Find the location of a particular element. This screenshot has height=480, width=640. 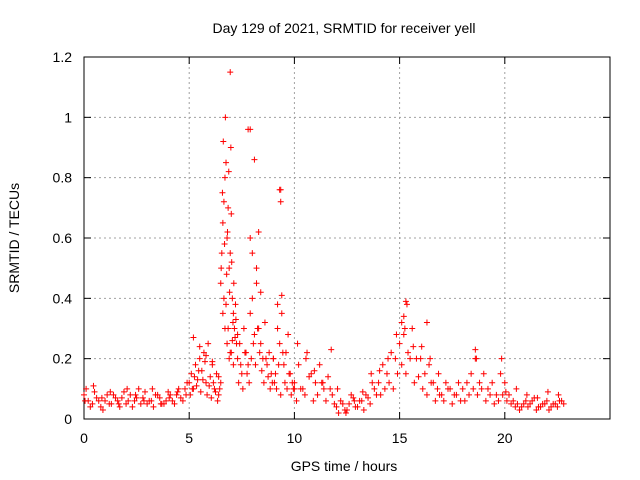

x-tick-labels: 0 5 10 15 20 is located at coordinates (296, 438).